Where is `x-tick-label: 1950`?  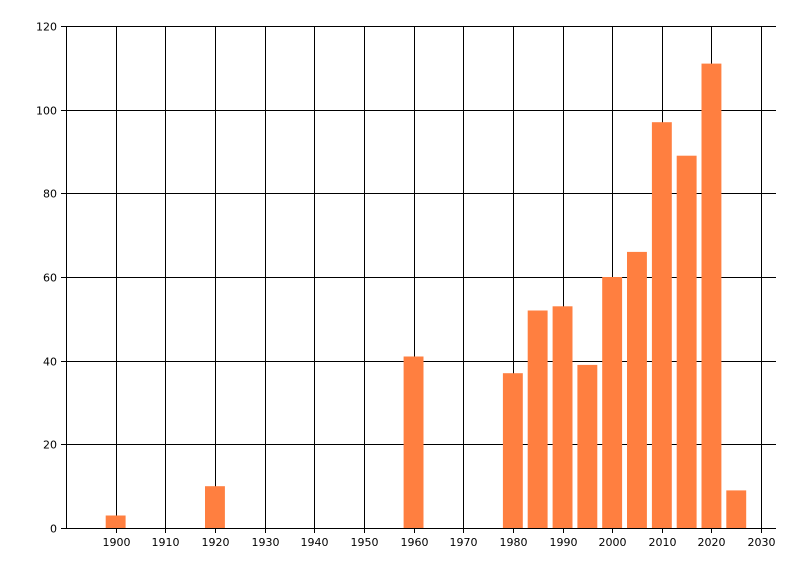
x-tick-label: 1950 is located at coordinates (365, 542).